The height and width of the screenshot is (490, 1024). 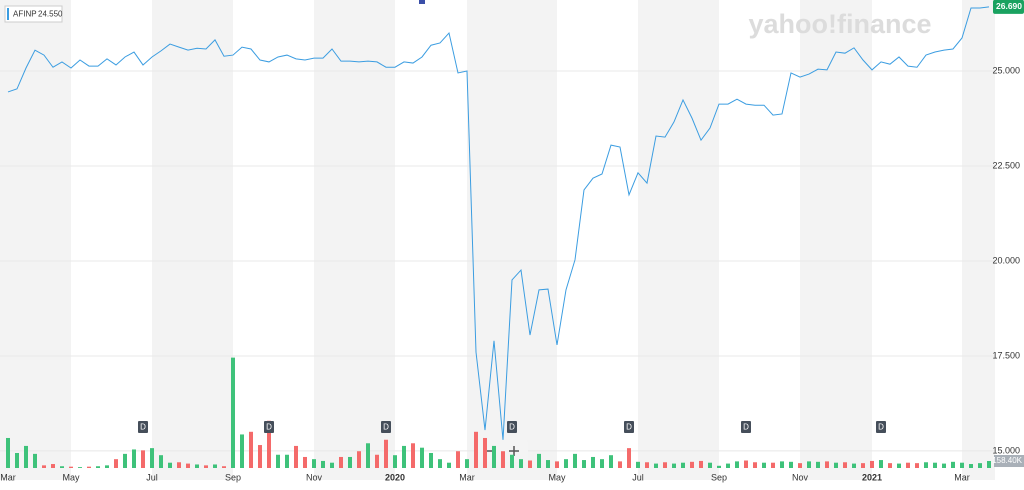 I want to click on x-tick-label: Nov, so click(x=800, y=477).